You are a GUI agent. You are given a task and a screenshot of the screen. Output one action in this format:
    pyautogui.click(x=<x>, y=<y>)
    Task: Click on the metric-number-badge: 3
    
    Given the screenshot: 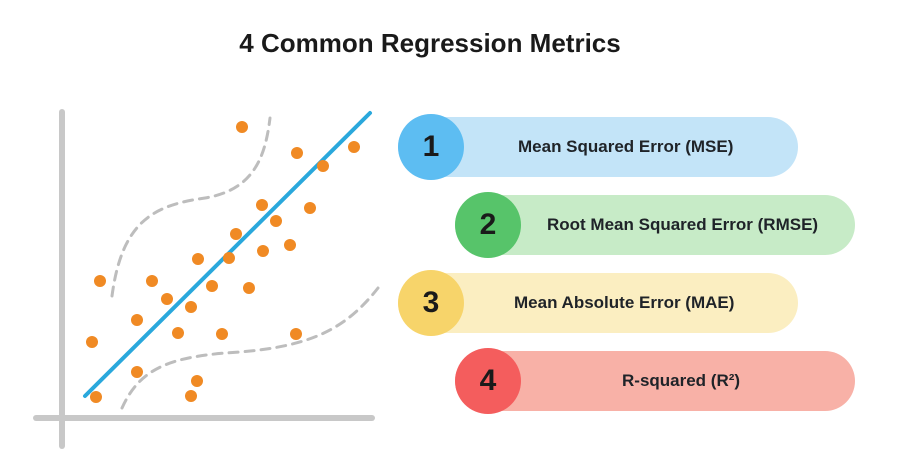 What is the action you would take?
    pyautogui.click(x=431, y=303)
    